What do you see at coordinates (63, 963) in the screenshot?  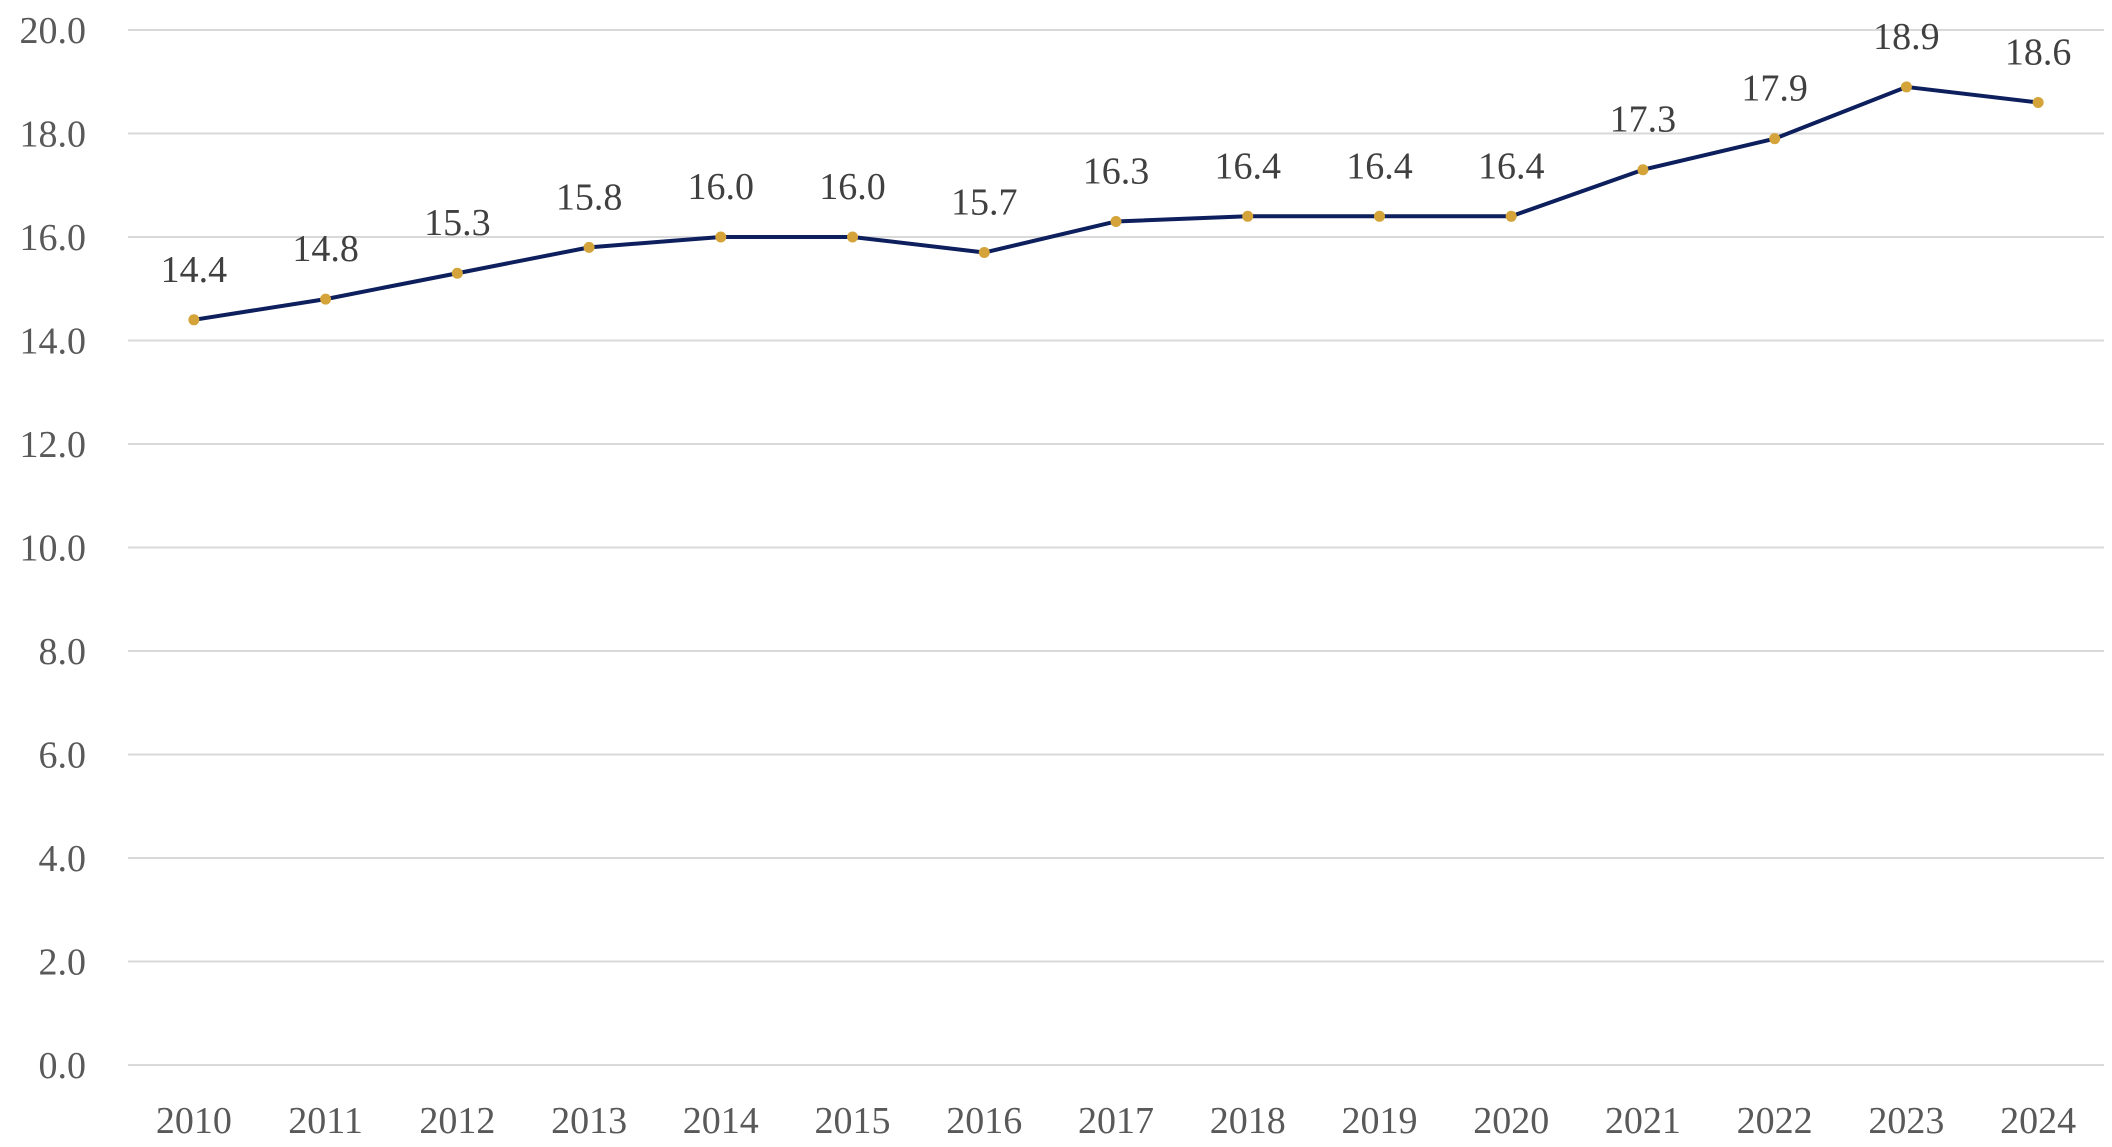 I see `y-tick-label: 2.0` at bounding box center [63, 963].